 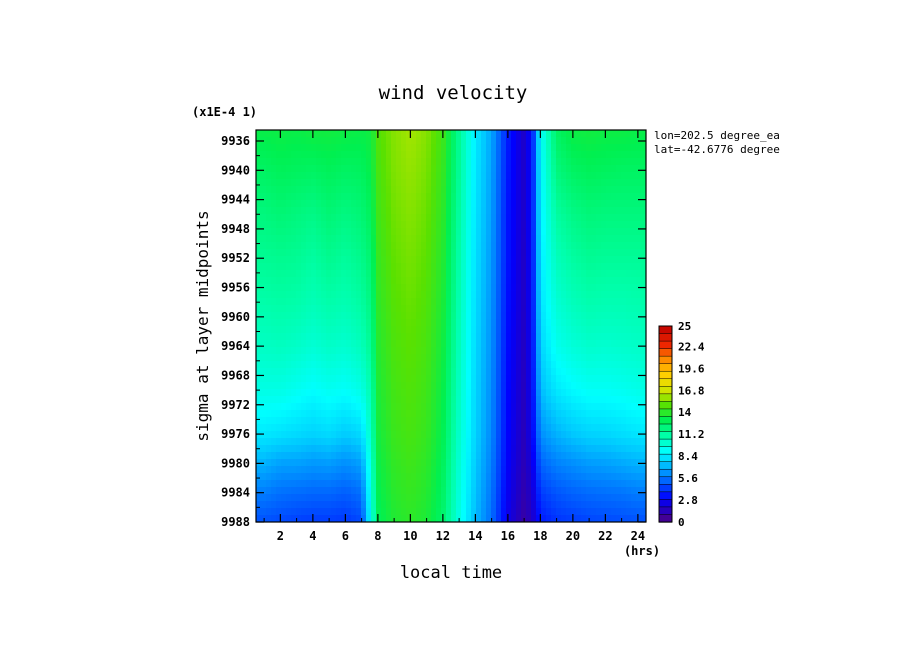 I want to click on colorbar-swatch, so click(x=665, y=511).